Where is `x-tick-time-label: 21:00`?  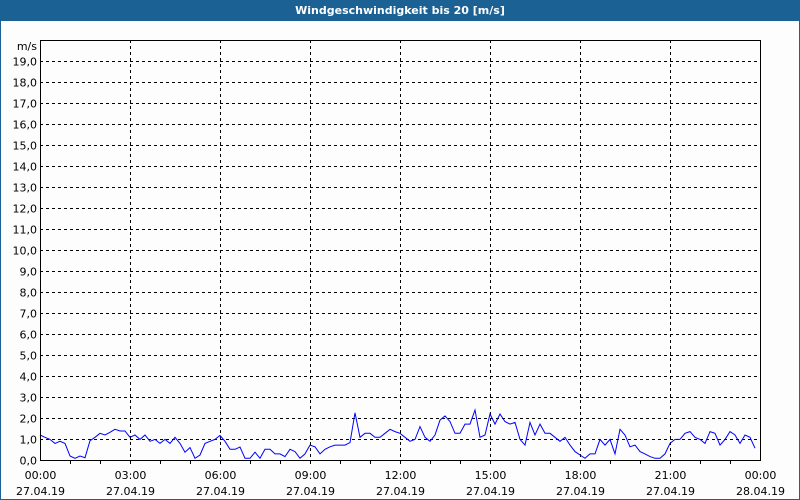 x-tick-time-label: 21:00 is located at coordinates (671, 475).